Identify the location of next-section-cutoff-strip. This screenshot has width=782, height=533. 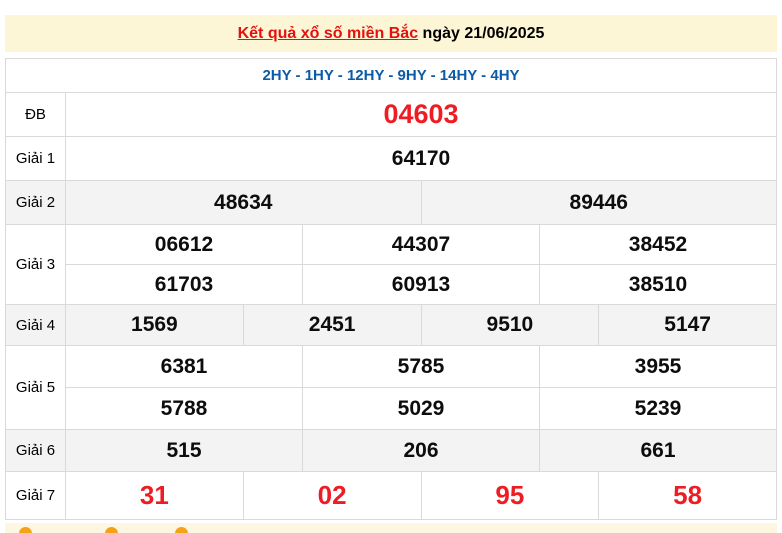
(391, 528).